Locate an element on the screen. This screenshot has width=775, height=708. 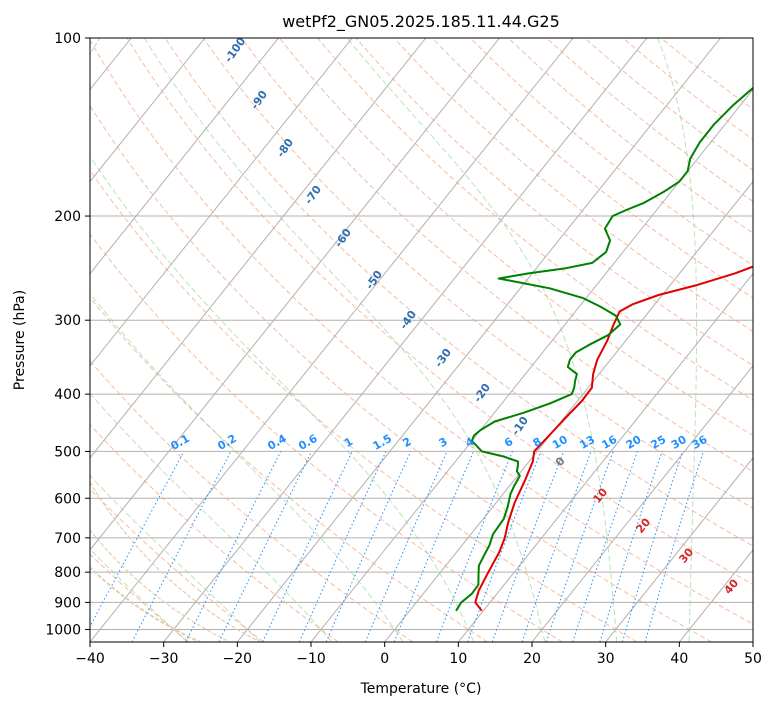
x-tick-label: −30 is located at coordinates (164, 659).